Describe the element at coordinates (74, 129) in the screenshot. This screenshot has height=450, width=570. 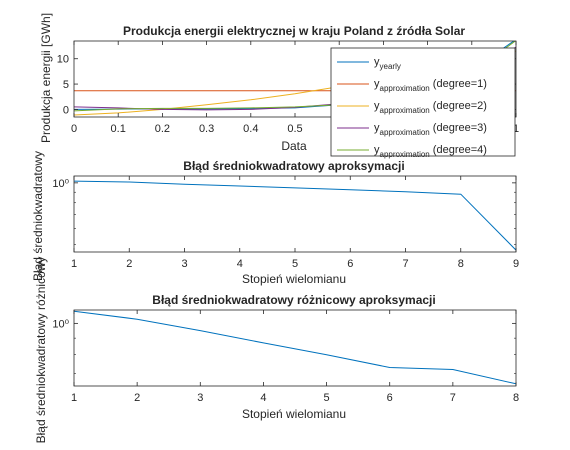
I see `plot1-xtick-label: 0` at that location.